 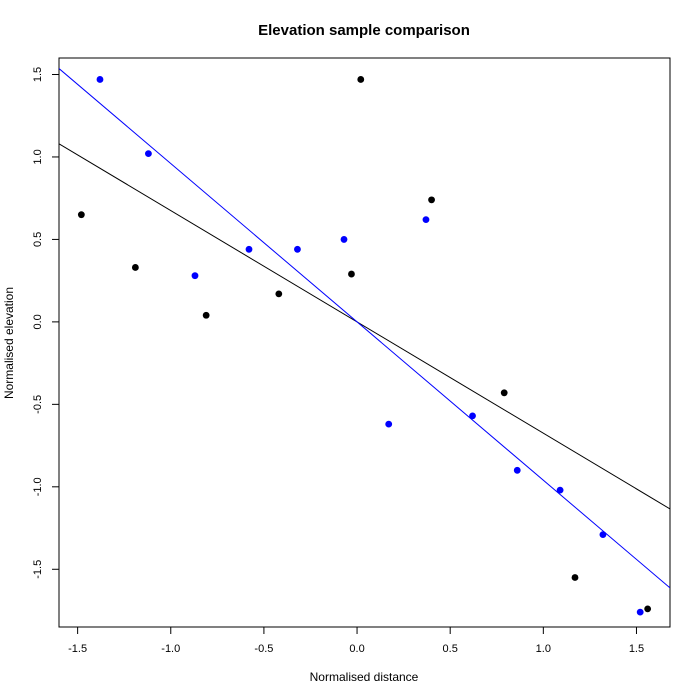 I want to click on x-tick-label: 0.5, so click(x=450, y=649).